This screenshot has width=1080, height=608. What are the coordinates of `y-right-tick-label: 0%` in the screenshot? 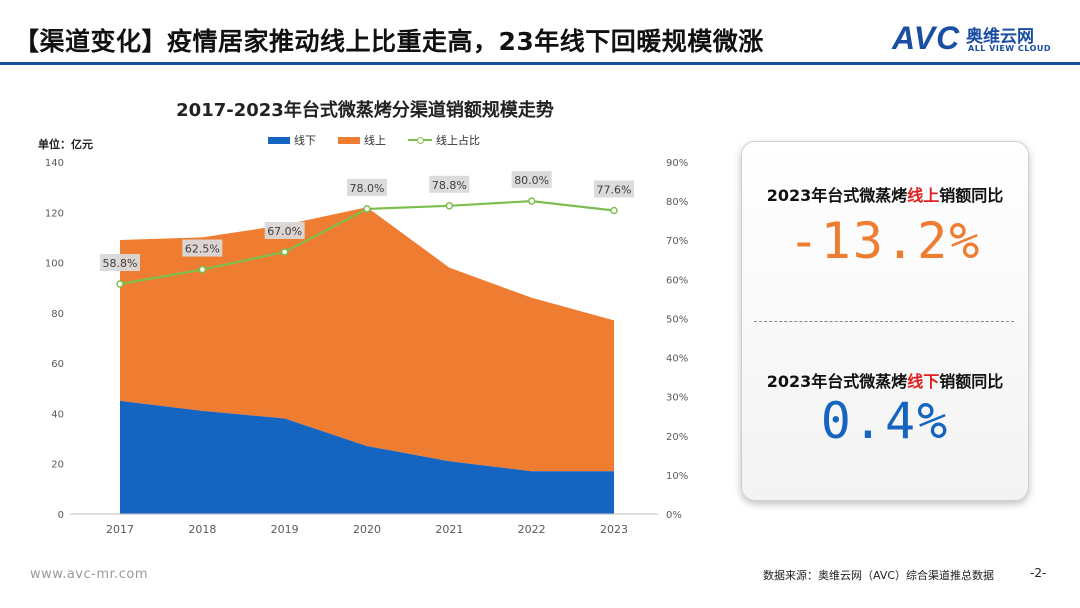 It's located at (674, 515).